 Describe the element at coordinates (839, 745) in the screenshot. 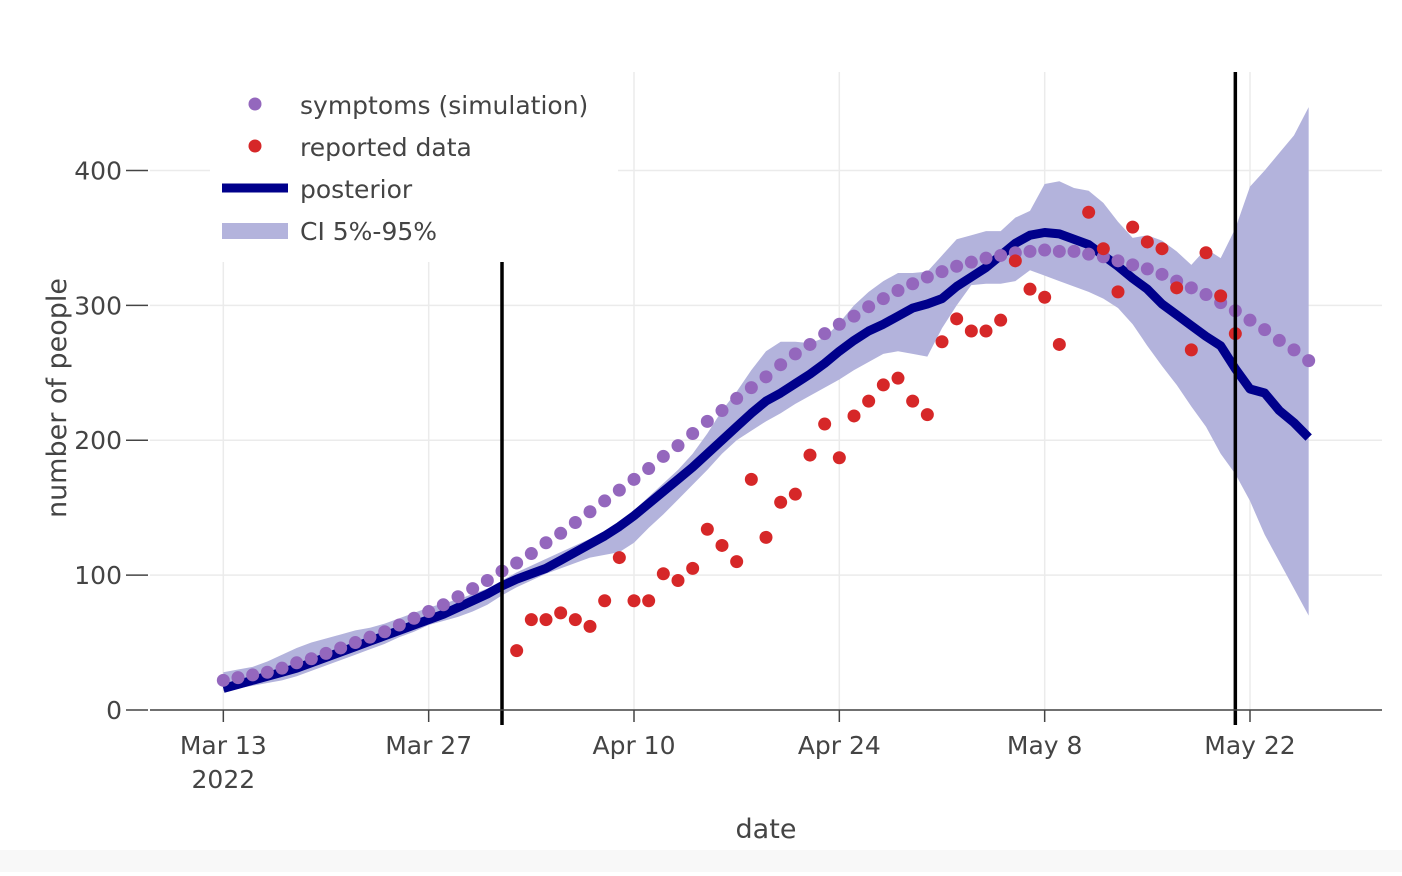

I see `x-tick-label: Apr 24` at that location.